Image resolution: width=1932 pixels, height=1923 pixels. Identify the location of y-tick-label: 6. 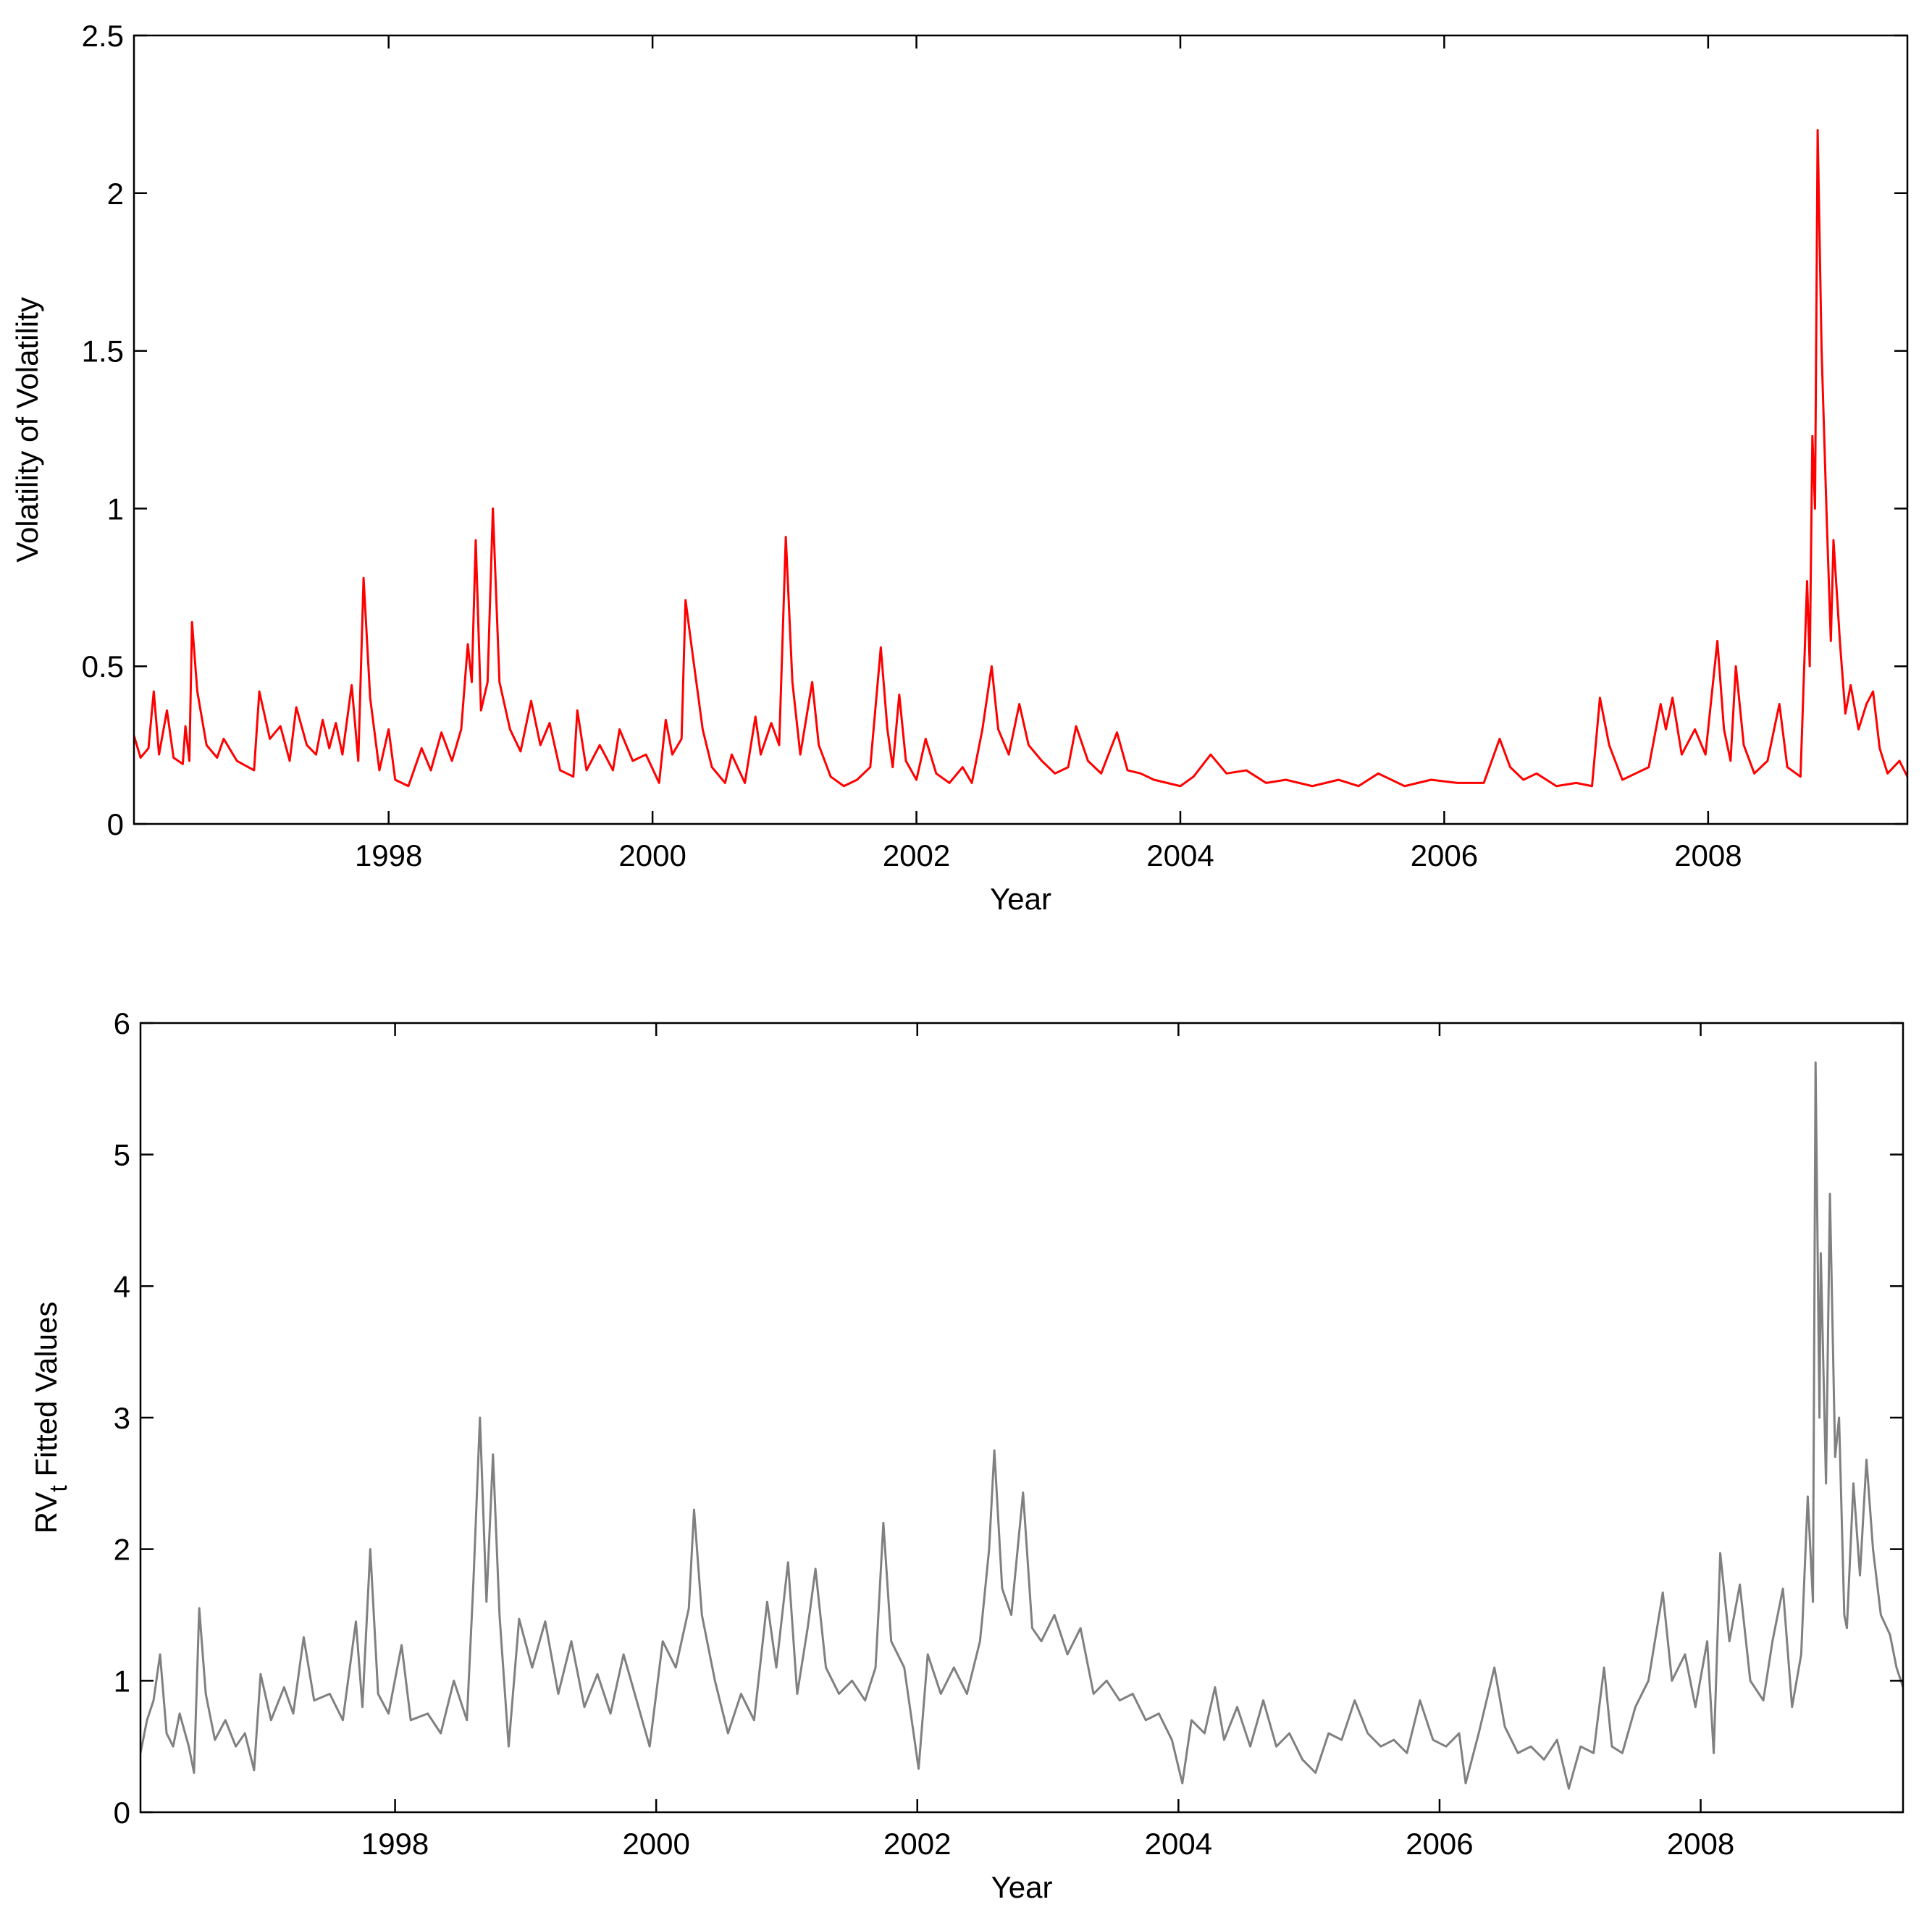
(122, 1023).